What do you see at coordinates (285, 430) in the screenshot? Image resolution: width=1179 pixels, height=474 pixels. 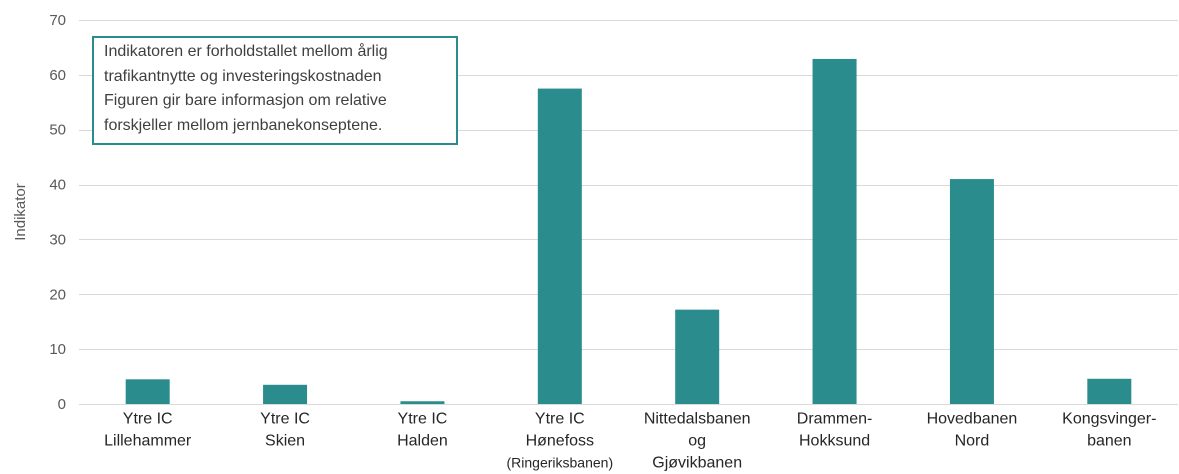 I see `x-tick-label-2: Ytre IC Skien` at bounding box center [285, 430].